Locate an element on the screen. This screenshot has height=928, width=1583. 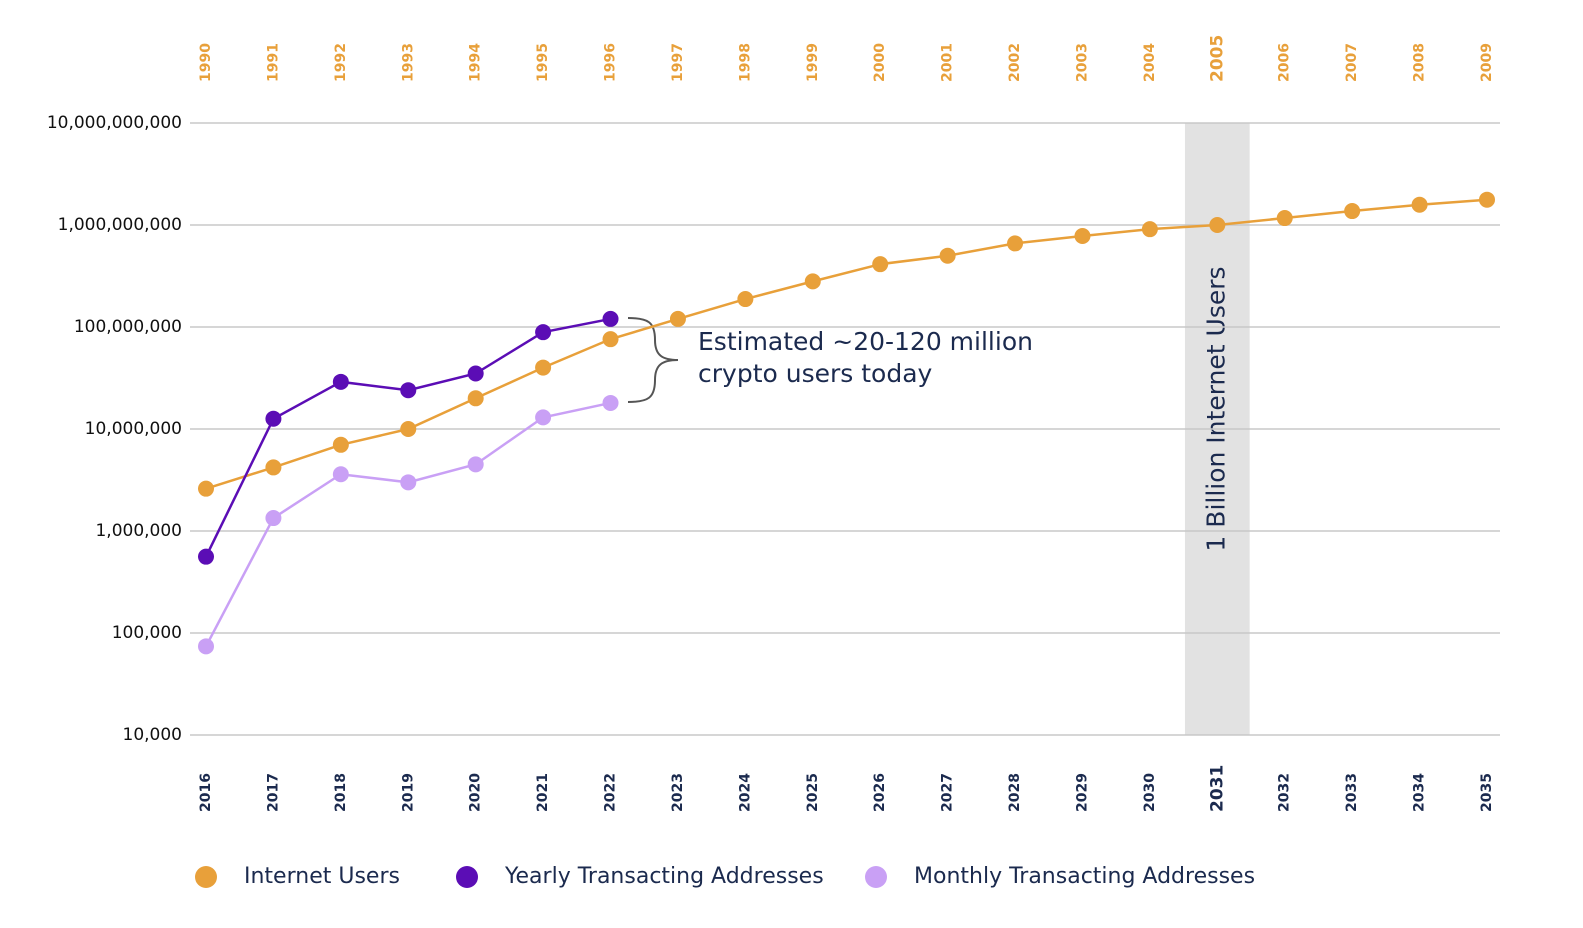
x-tick-label: 2025 is located at coordinates (813, 792).